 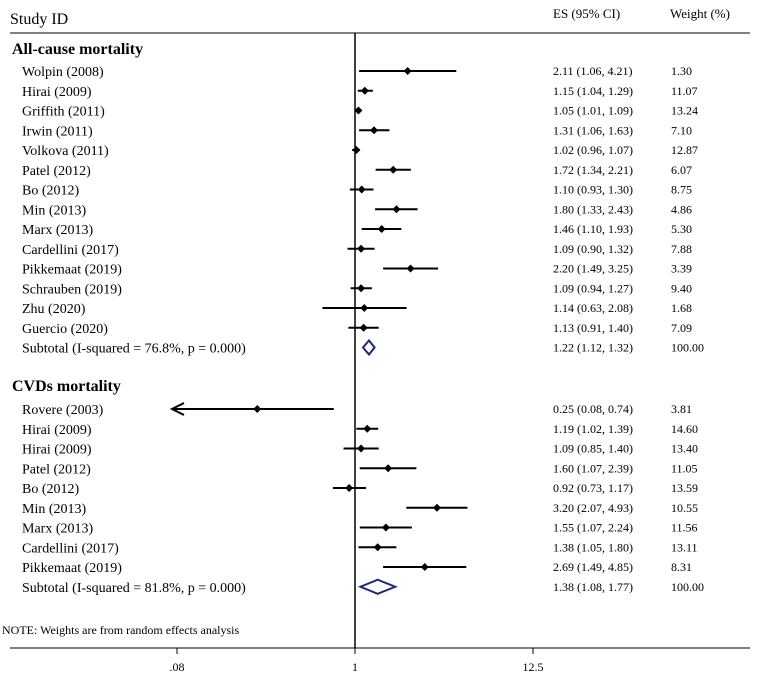 What do you see at coordinates (355, 667) in the screenshot?
I see `x-tick-label: 1` at bounding box center [355, 667].